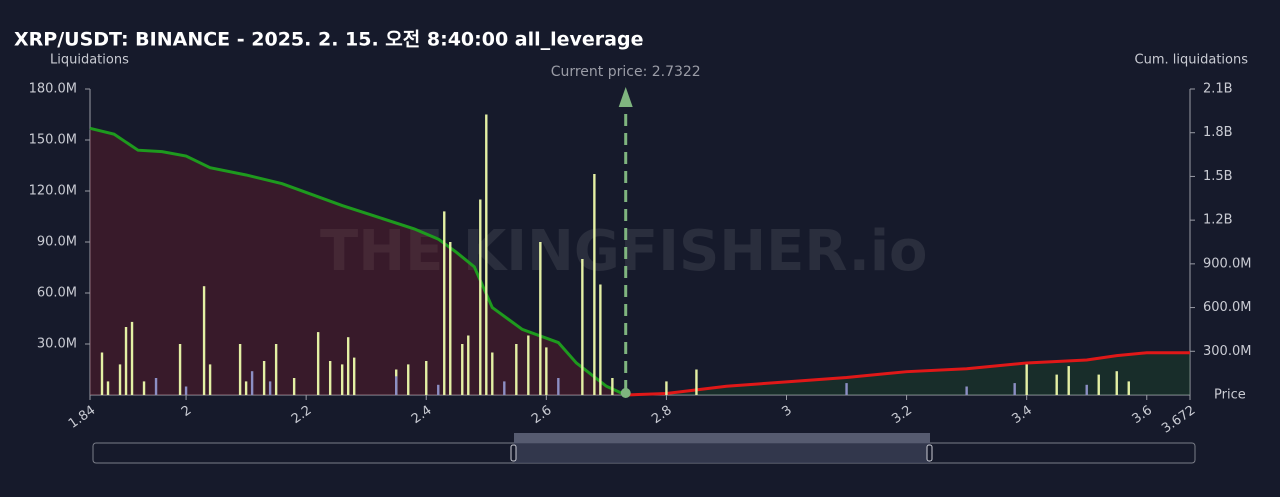 This screenshot has height=497, width=1280. Describe the element at coordinates (1218, 132) in the screenshot. I see `y2-tick-label: 1.8B` at that location.